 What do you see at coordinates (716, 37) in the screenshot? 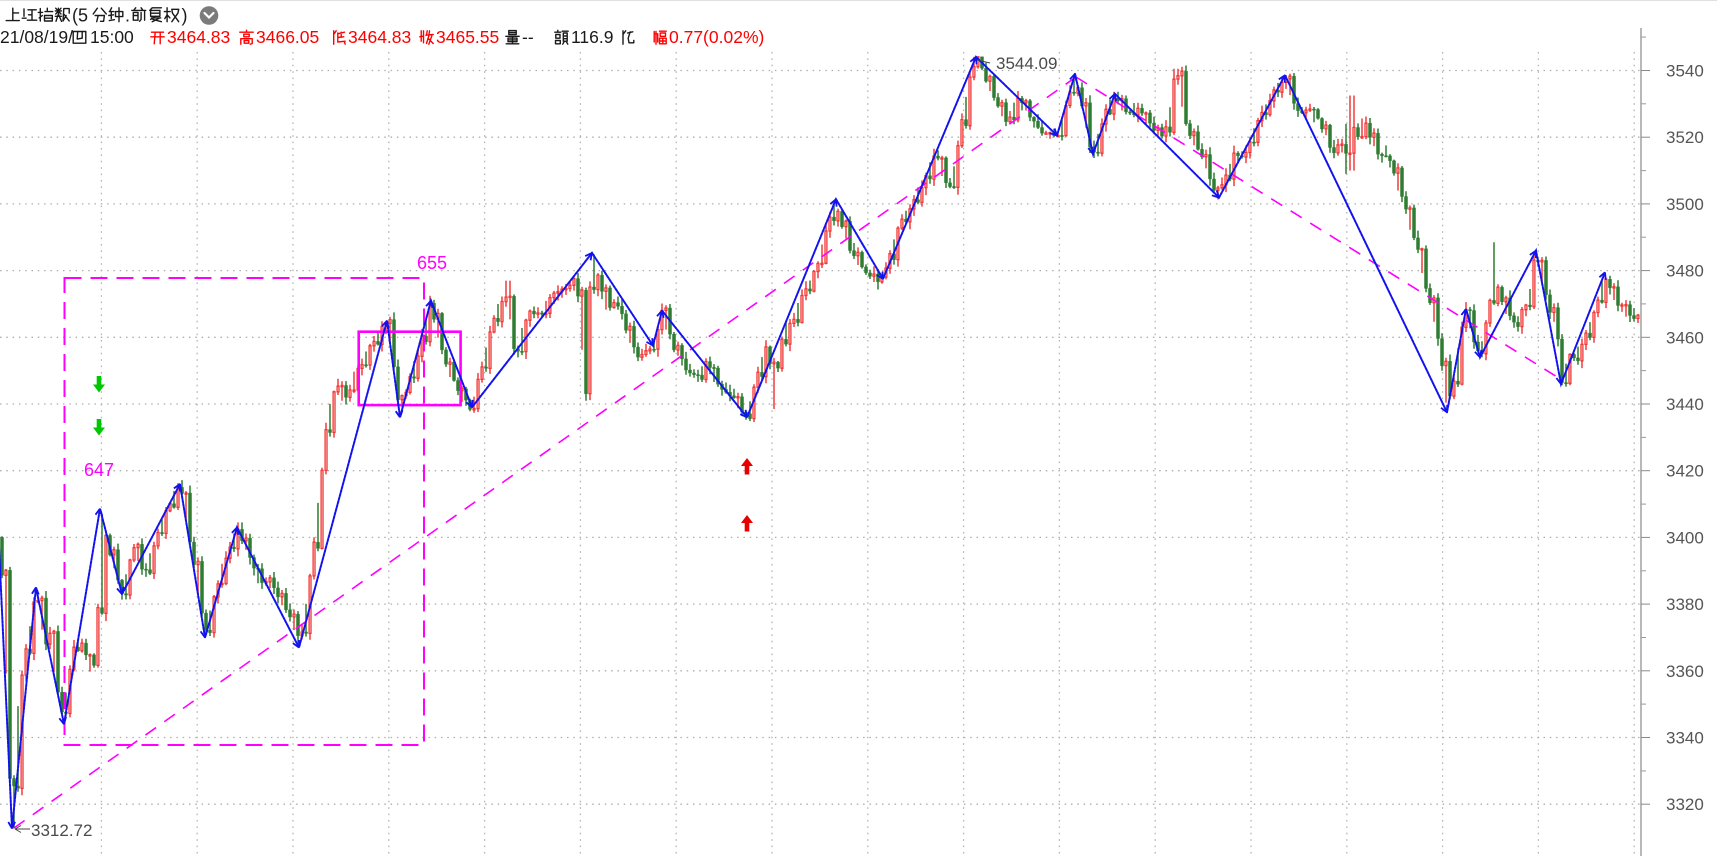
I see `svg-text: 0.77(0.02%)` at bounding box center [716, 37].